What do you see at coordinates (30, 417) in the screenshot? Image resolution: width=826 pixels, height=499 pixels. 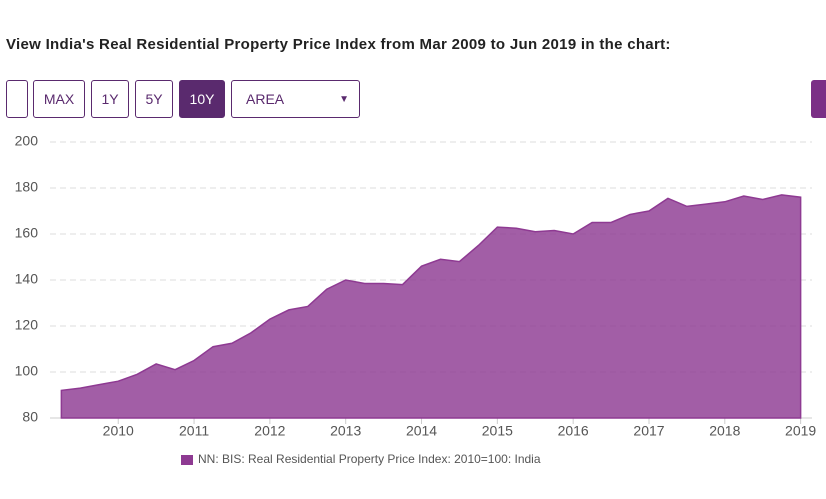 I see `y-tick-label: 80` at bounding box center [30, 417].